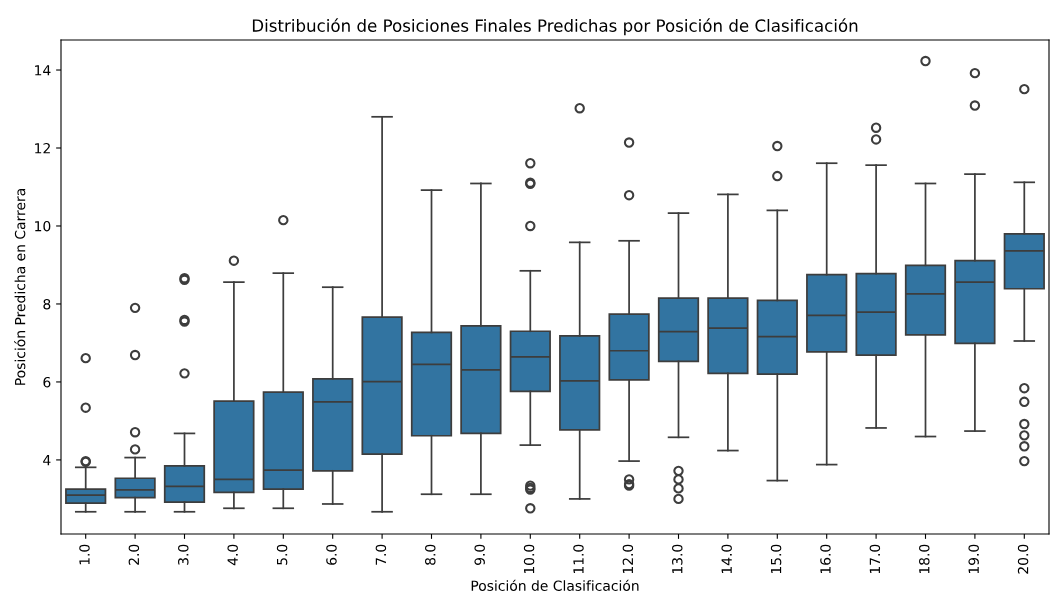  What do you see at coordinates (43, 70) in the screenshot?
I see `y-tick-label: 14` at bounding box center [43, 70].